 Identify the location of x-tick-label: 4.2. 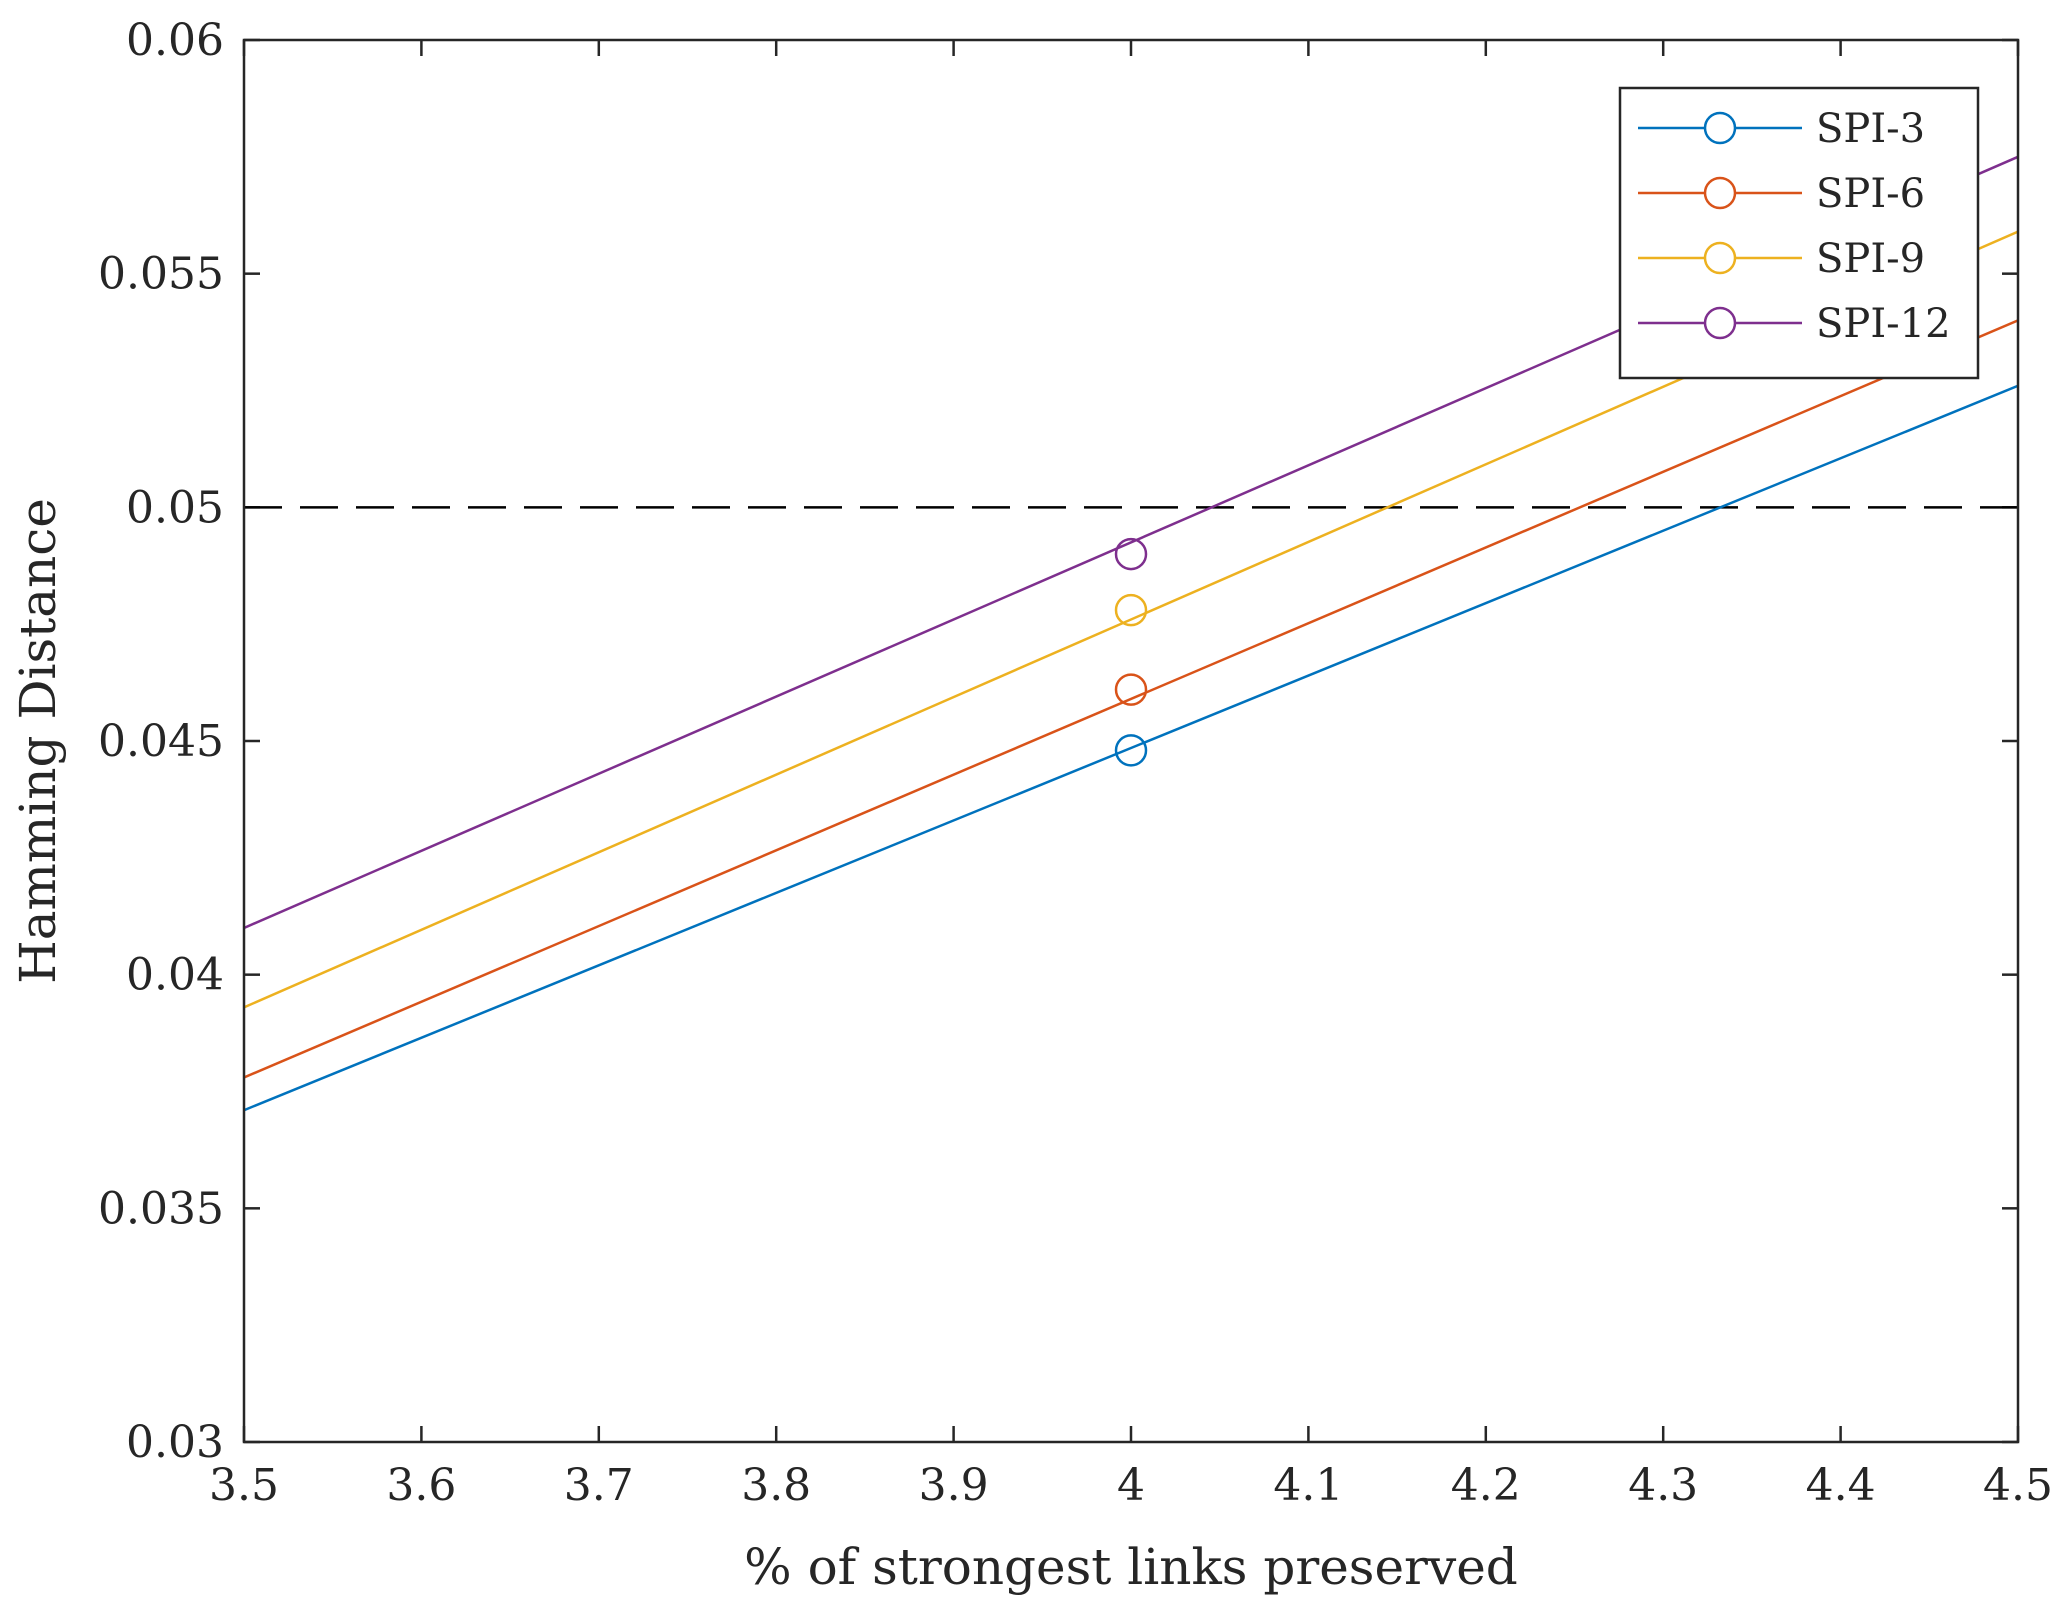
(1486, 1485).